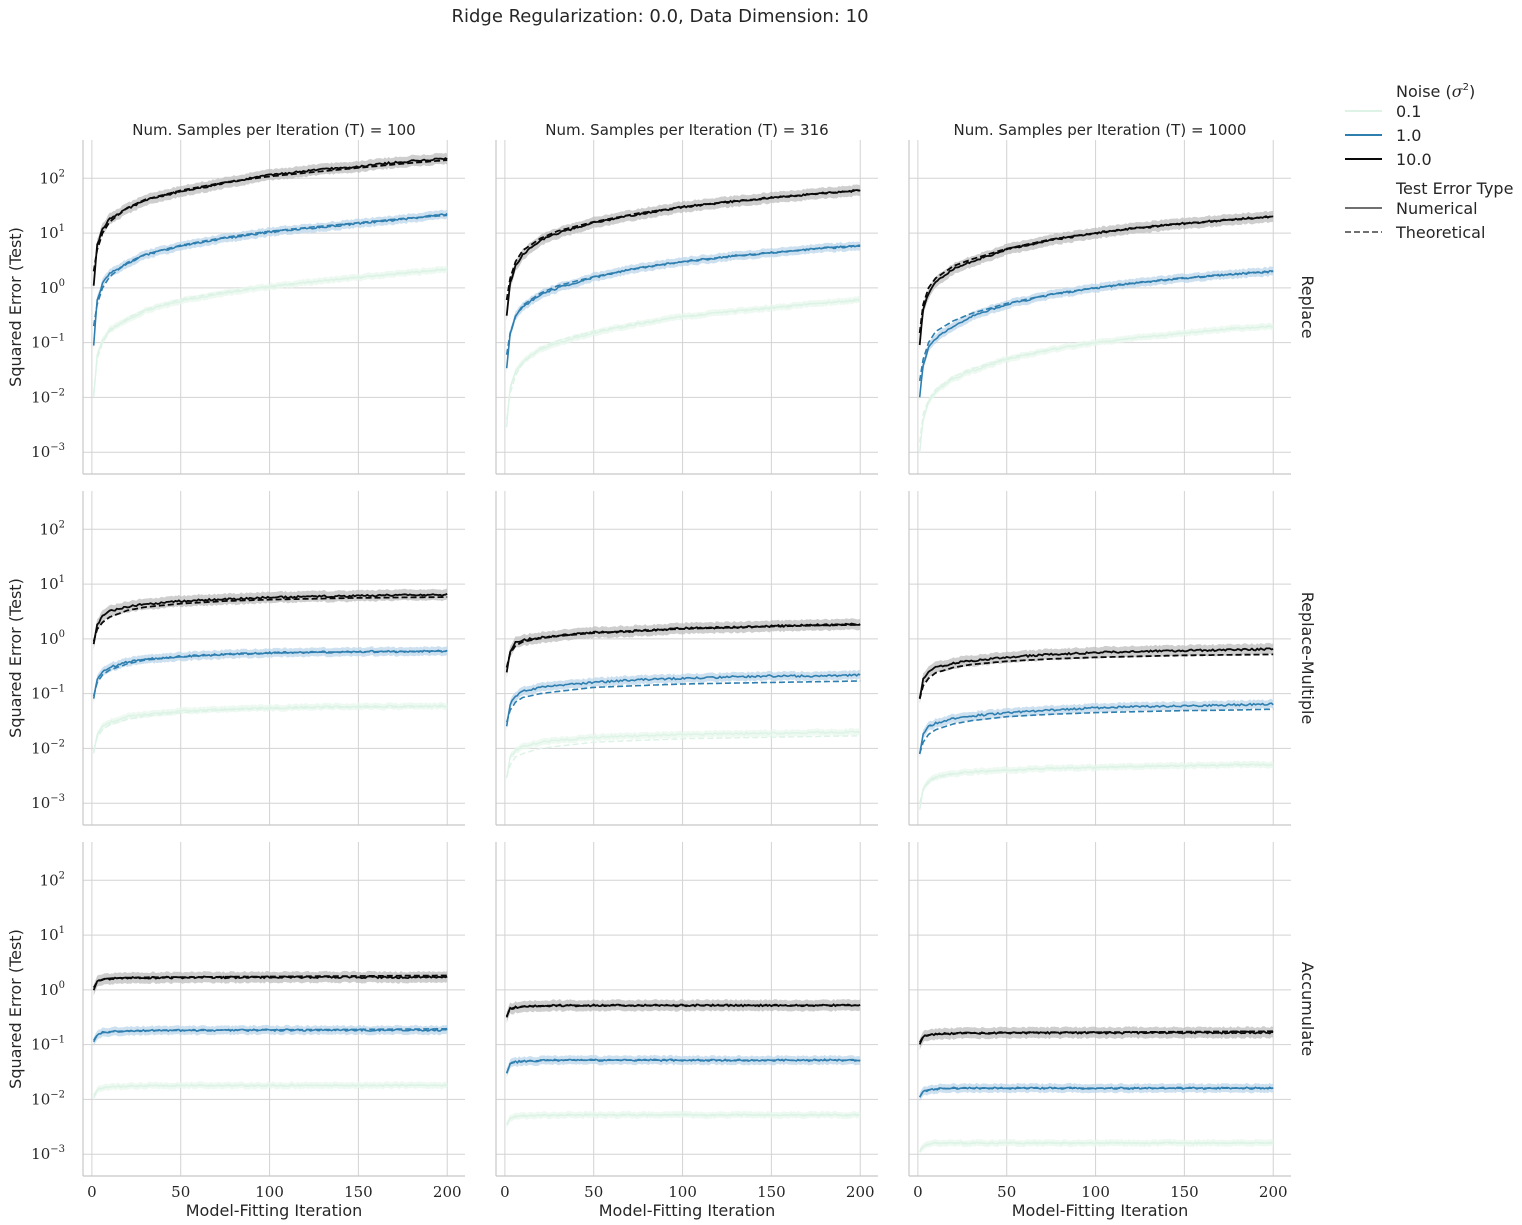 This screenshot has height=1225, width=1522. What do you see at coordinates (48, 747) in the screenshot?
I see `y-tick-label: 10⁻²` at bounding box center [48, 747].